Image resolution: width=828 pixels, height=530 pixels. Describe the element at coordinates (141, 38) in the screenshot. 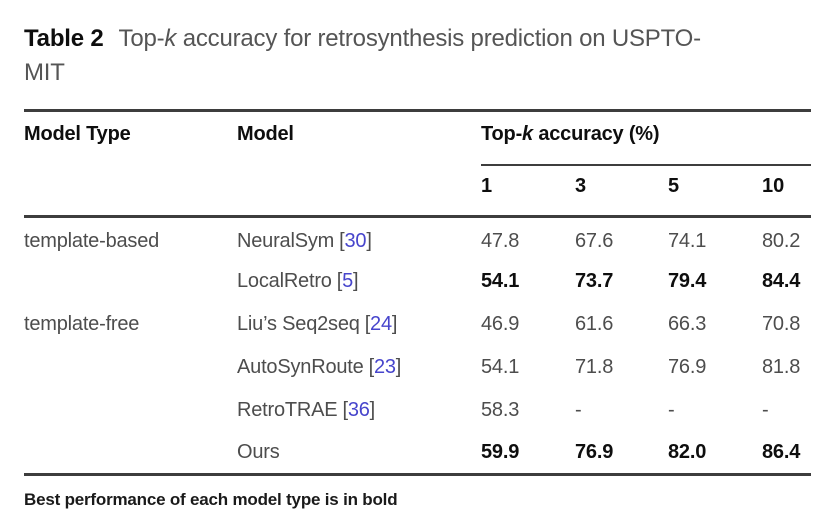

I see `caption-text-pre-k: Top-` at that location.